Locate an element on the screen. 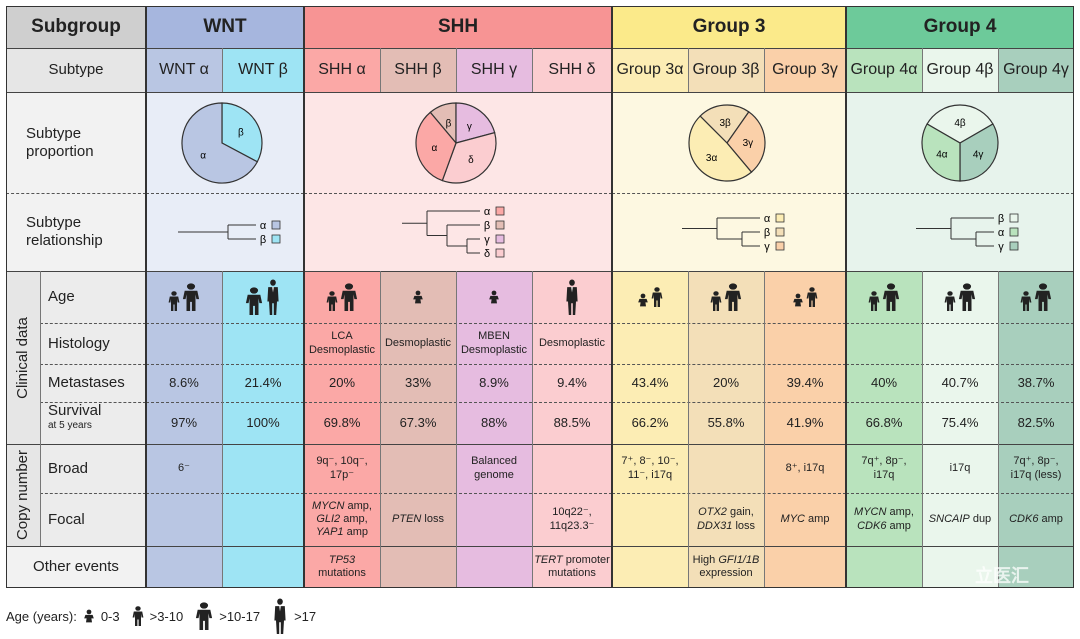 This screenshot has height=639, width=1080. pie-shh: β γ δ α is located at coordinates (456, 143).